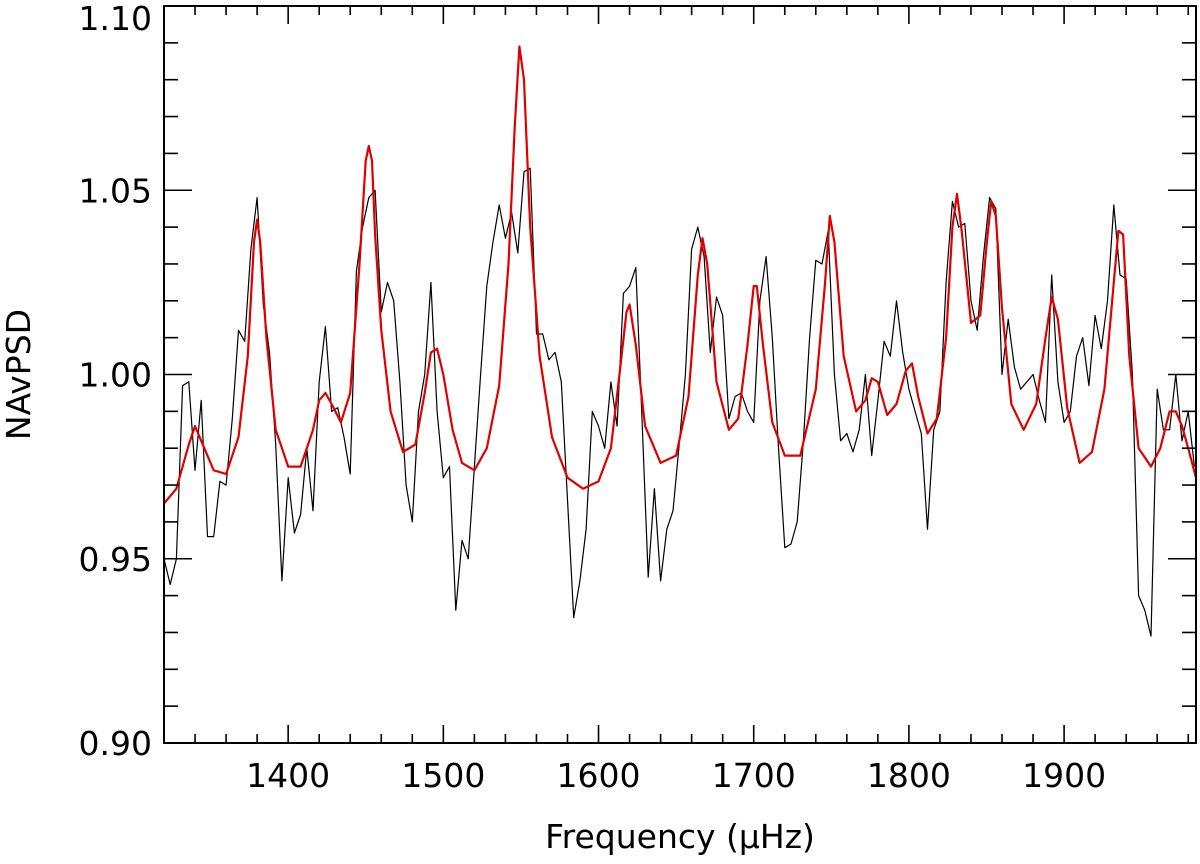 This screenshot has width=1200, height=864. I want to click on x-tick-label: 1800, so click(909, 775).